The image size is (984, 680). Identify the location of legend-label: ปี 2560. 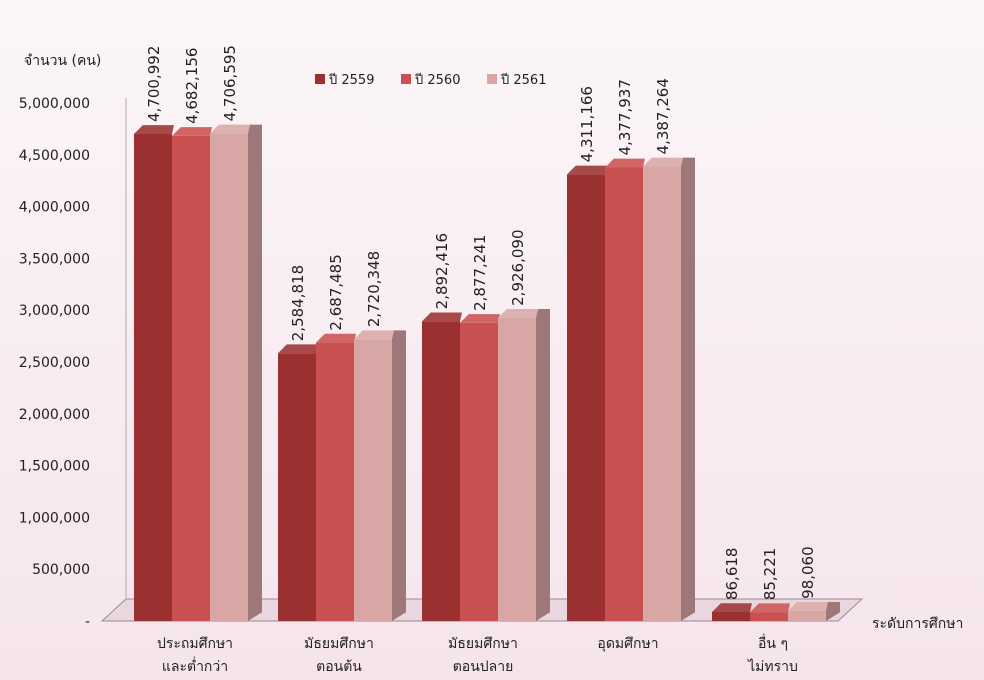
(437, 80).